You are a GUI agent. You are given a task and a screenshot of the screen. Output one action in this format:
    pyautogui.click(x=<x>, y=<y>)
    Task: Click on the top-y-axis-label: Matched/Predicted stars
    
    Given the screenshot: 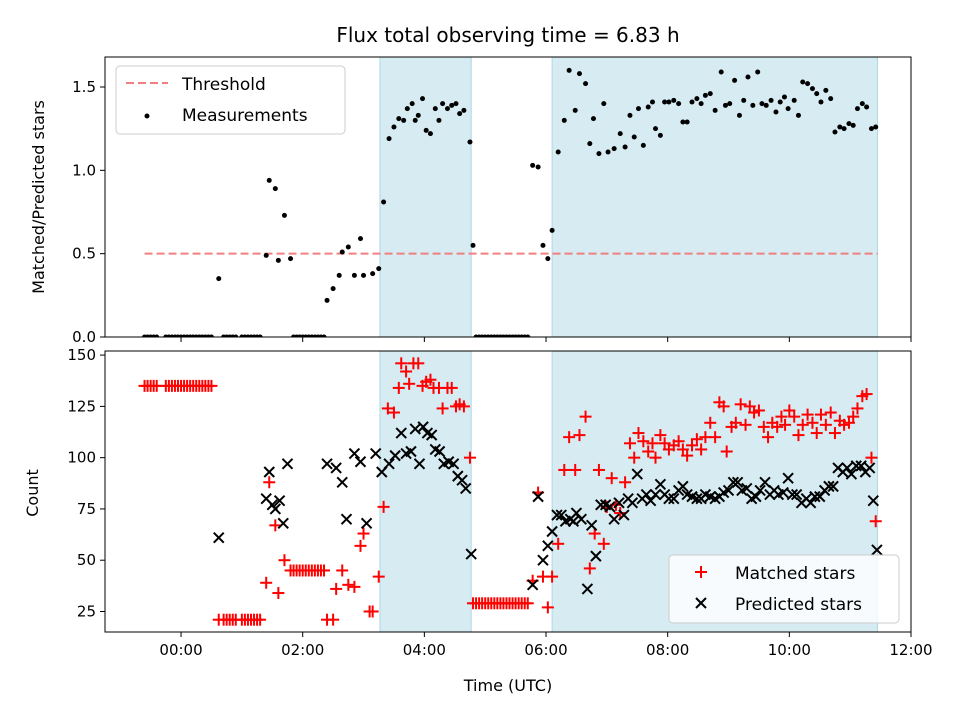 What is the action you would take?
    pyautogui.click(x=38, y=197)
    